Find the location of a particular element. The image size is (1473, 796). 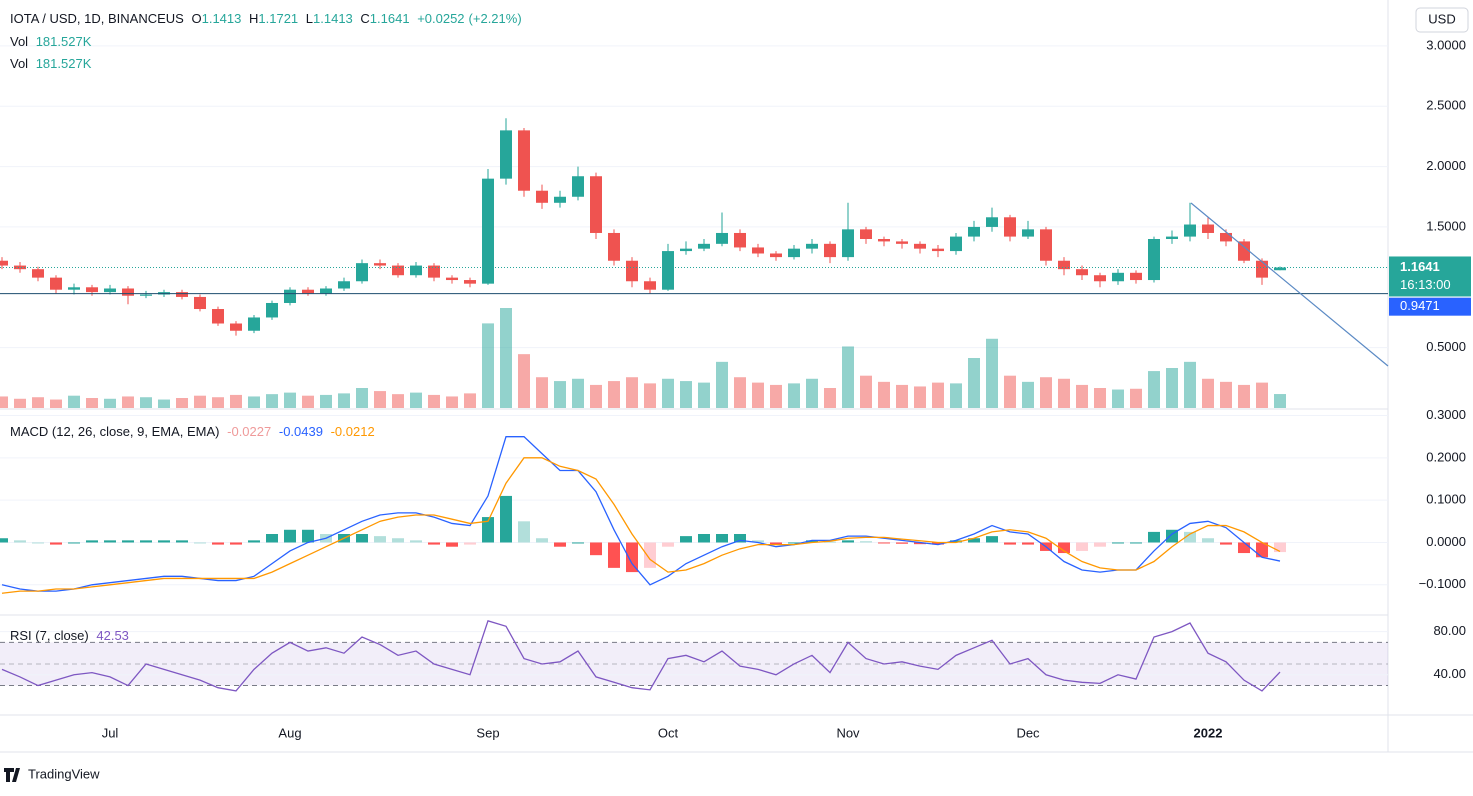

trend-line is located at coordinates (1289, 284).